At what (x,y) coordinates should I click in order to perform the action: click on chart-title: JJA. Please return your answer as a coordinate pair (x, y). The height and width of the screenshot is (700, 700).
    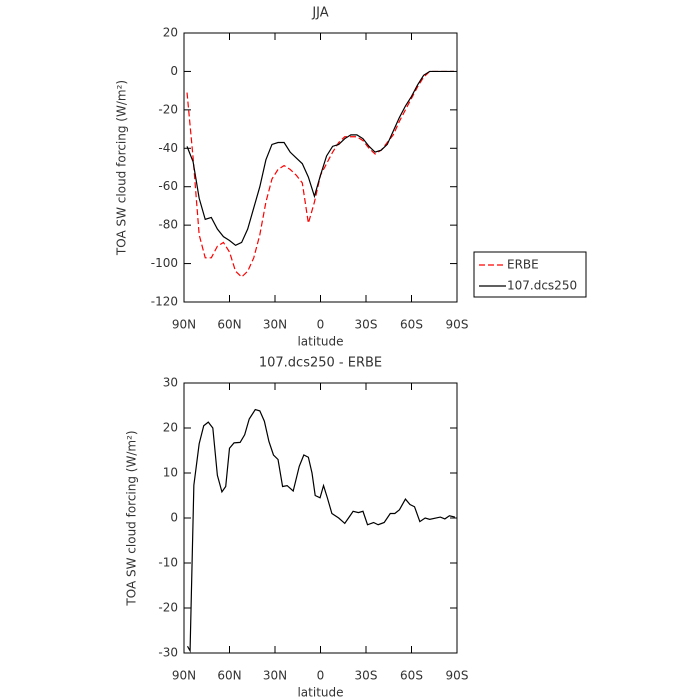
    Looking at the image, I should click on (319, 13).